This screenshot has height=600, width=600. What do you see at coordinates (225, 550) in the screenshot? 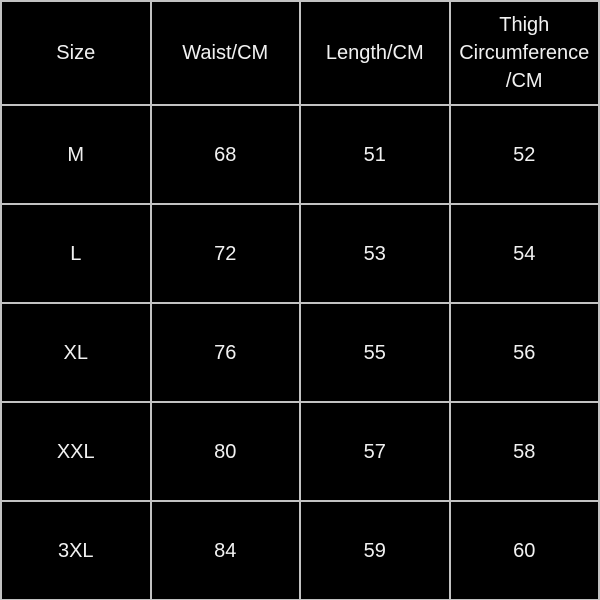
I see `cell-waist: 84` at bounding box center [225, 550].